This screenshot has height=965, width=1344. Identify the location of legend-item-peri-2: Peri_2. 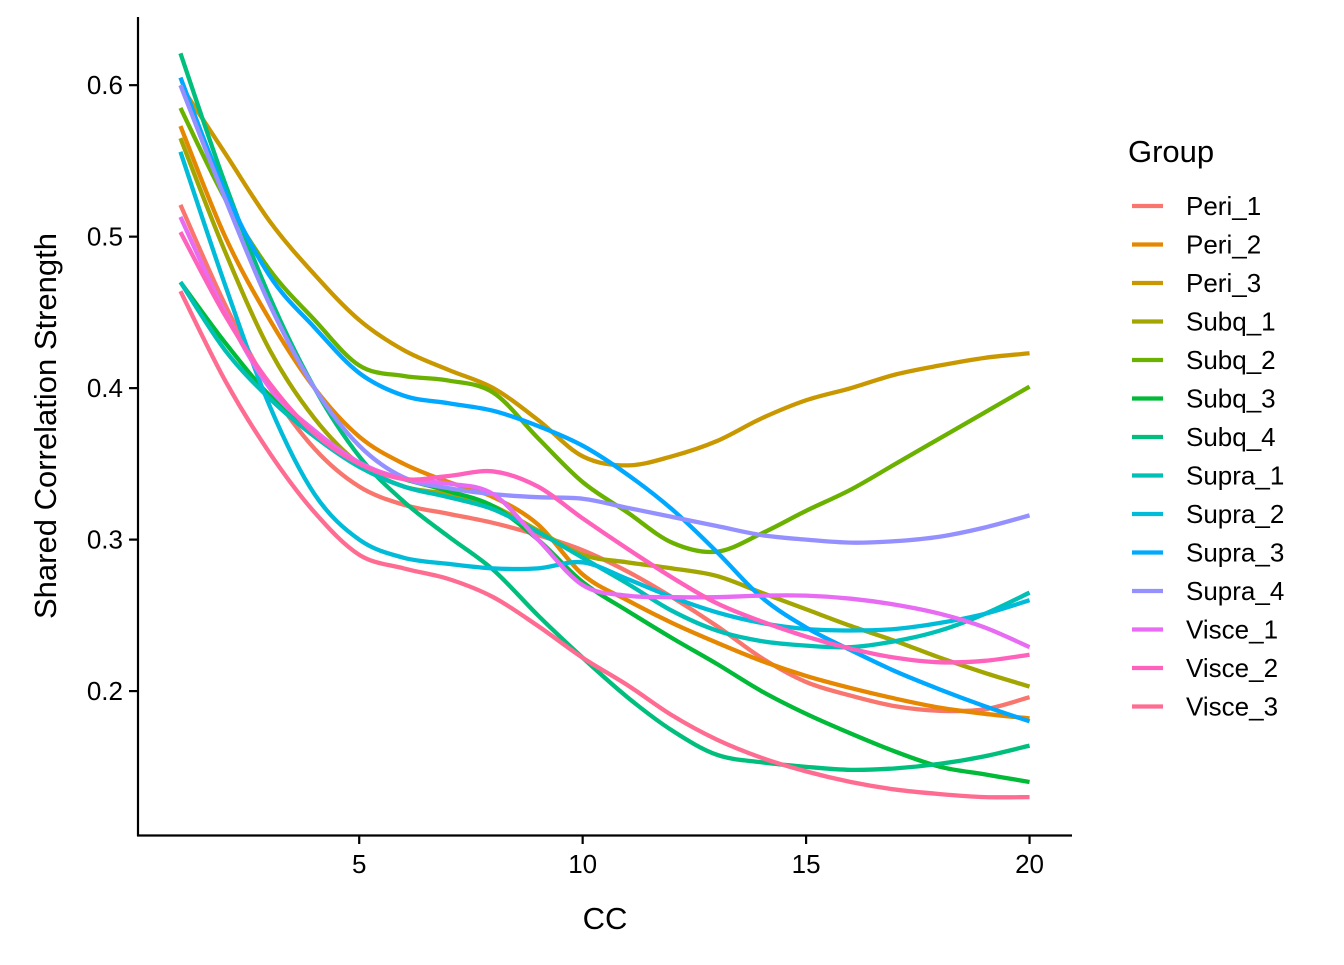
(1196, 245).